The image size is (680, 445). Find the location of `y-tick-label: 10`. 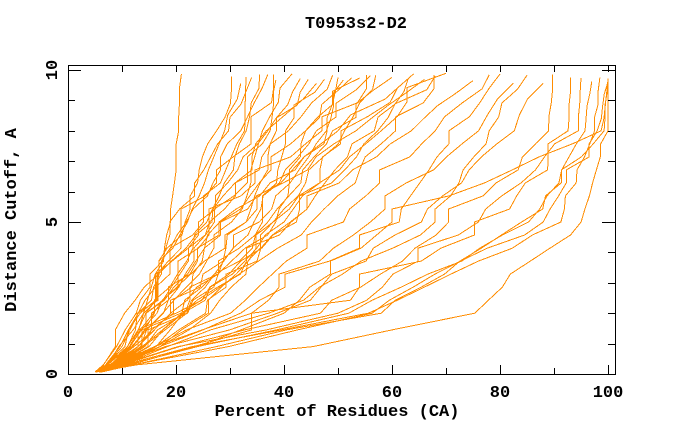

y-tick-label: 10 is located at coordinates (53, 70).